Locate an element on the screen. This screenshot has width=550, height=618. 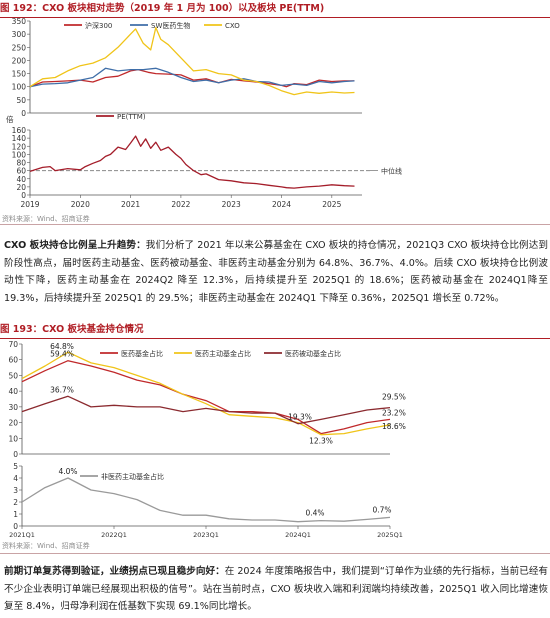
nonmed-series-line is located at coordinates (206, 500).